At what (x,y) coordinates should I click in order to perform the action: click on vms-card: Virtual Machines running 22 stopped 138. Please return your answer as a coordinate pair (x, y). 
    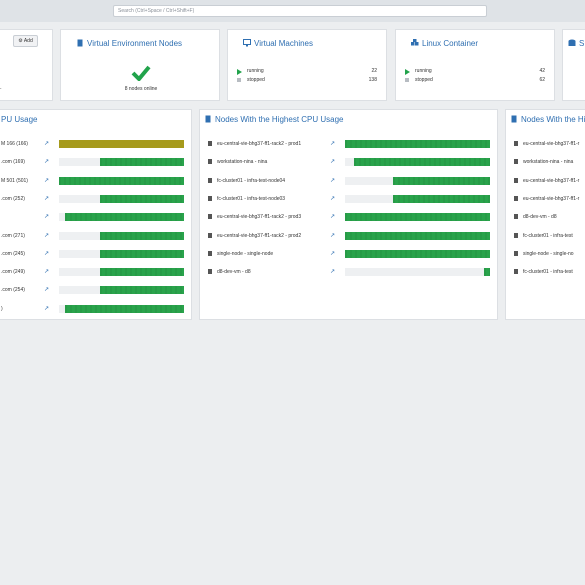
    Looking at the image, I should click on (307, 65).